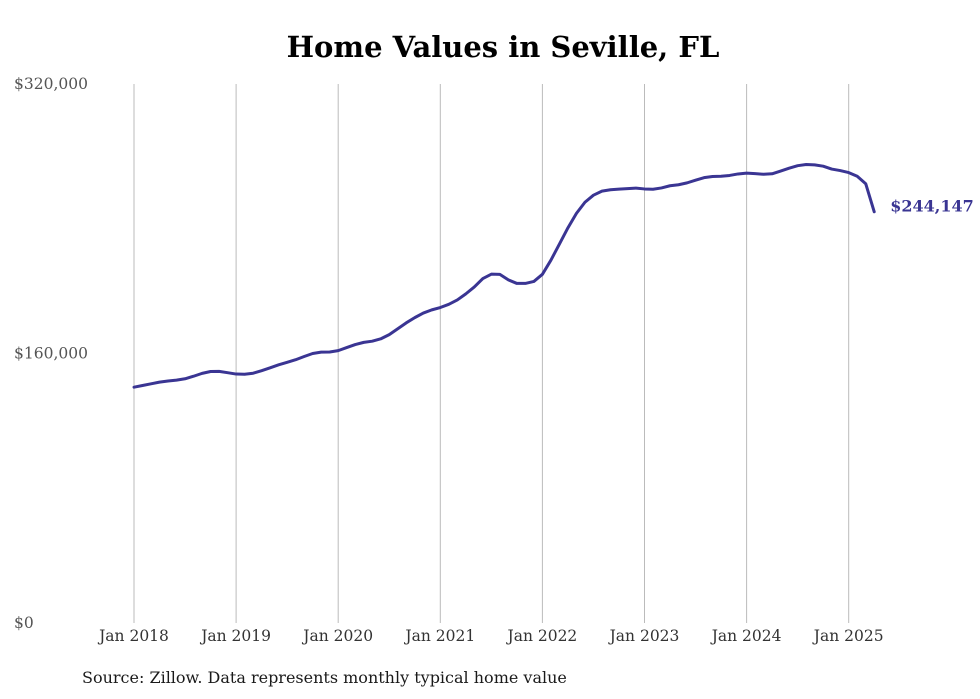 Image resolution: width=980 pixels, height=699 pixels. What do you see at coordinates (644, 636) in the screenshot?
I see `x-tick-label: Jan 2023` at bounding box center [644, 636].